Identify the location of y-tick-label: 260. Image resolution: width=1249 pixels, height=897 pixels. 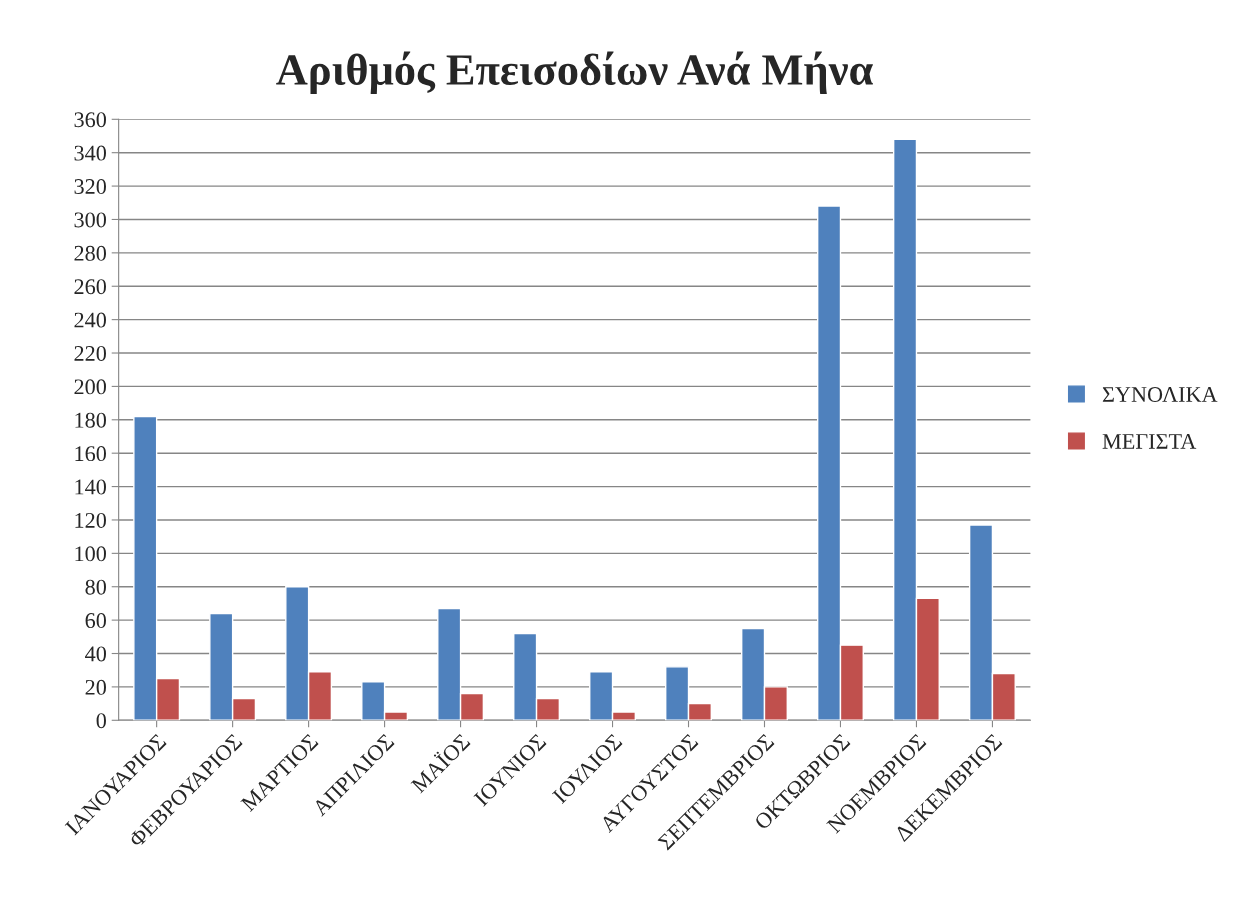
(90, 287).